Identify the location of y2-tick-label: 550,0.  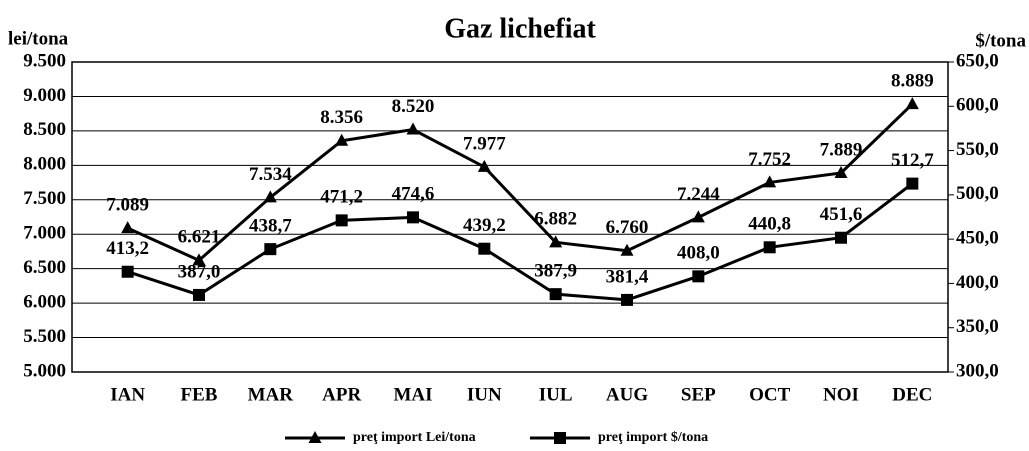
(977, 149).